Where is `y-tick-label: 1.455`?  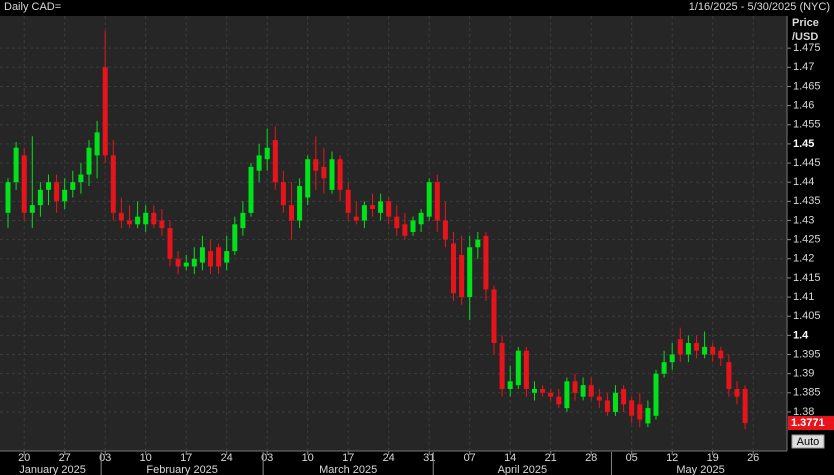
y-tick-label: 1.455 is located at coordinates (807, 125).